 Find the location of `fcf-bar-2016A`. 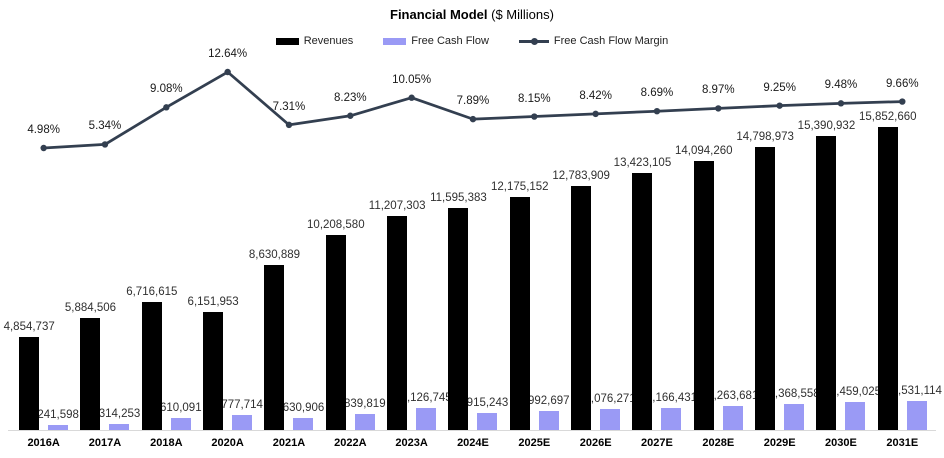

fcf-bar-2016A is located at coordinates (58, 427).